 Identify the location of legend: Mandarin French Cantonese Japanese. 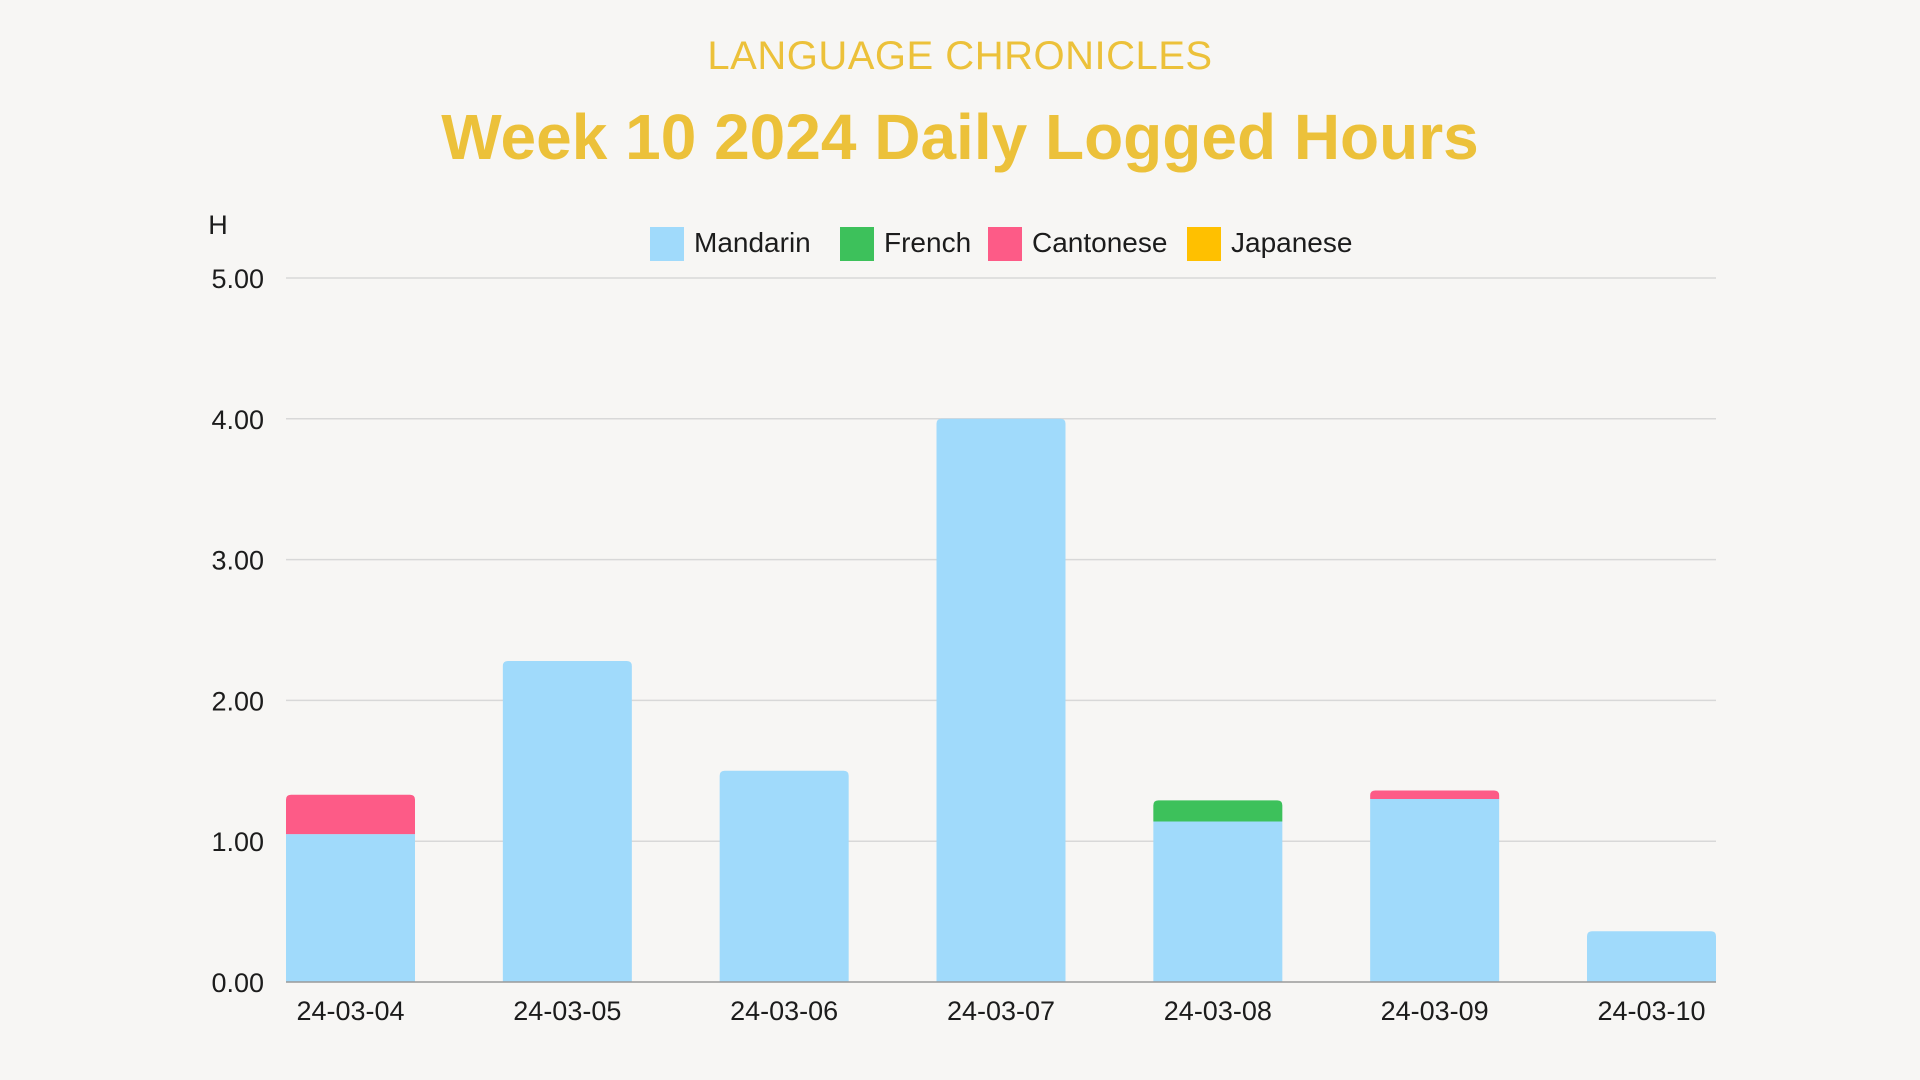
(1001, 244).